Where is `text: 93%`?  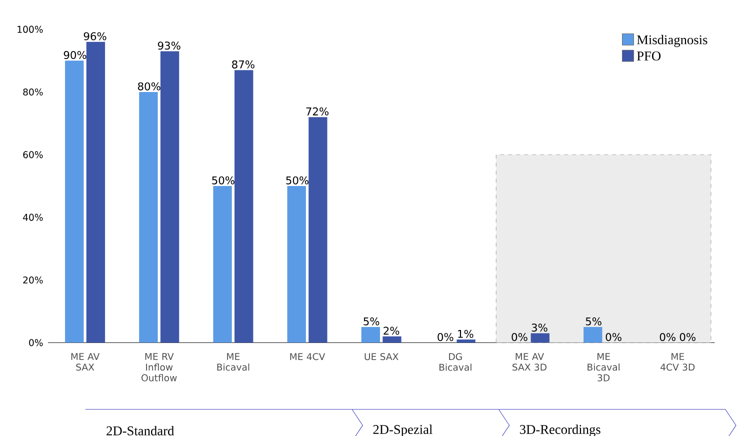
text: 93% is located at coordinates (169, 46).